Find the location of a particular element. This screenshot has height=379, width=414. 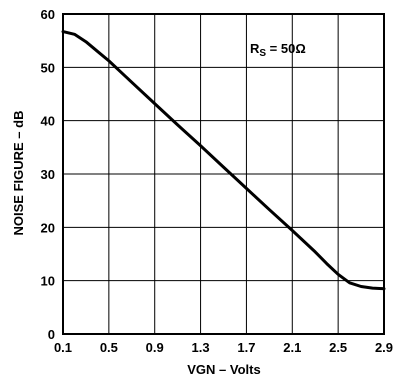

x-tick-label-6: 2.5 is located at coordinates (338, 347).